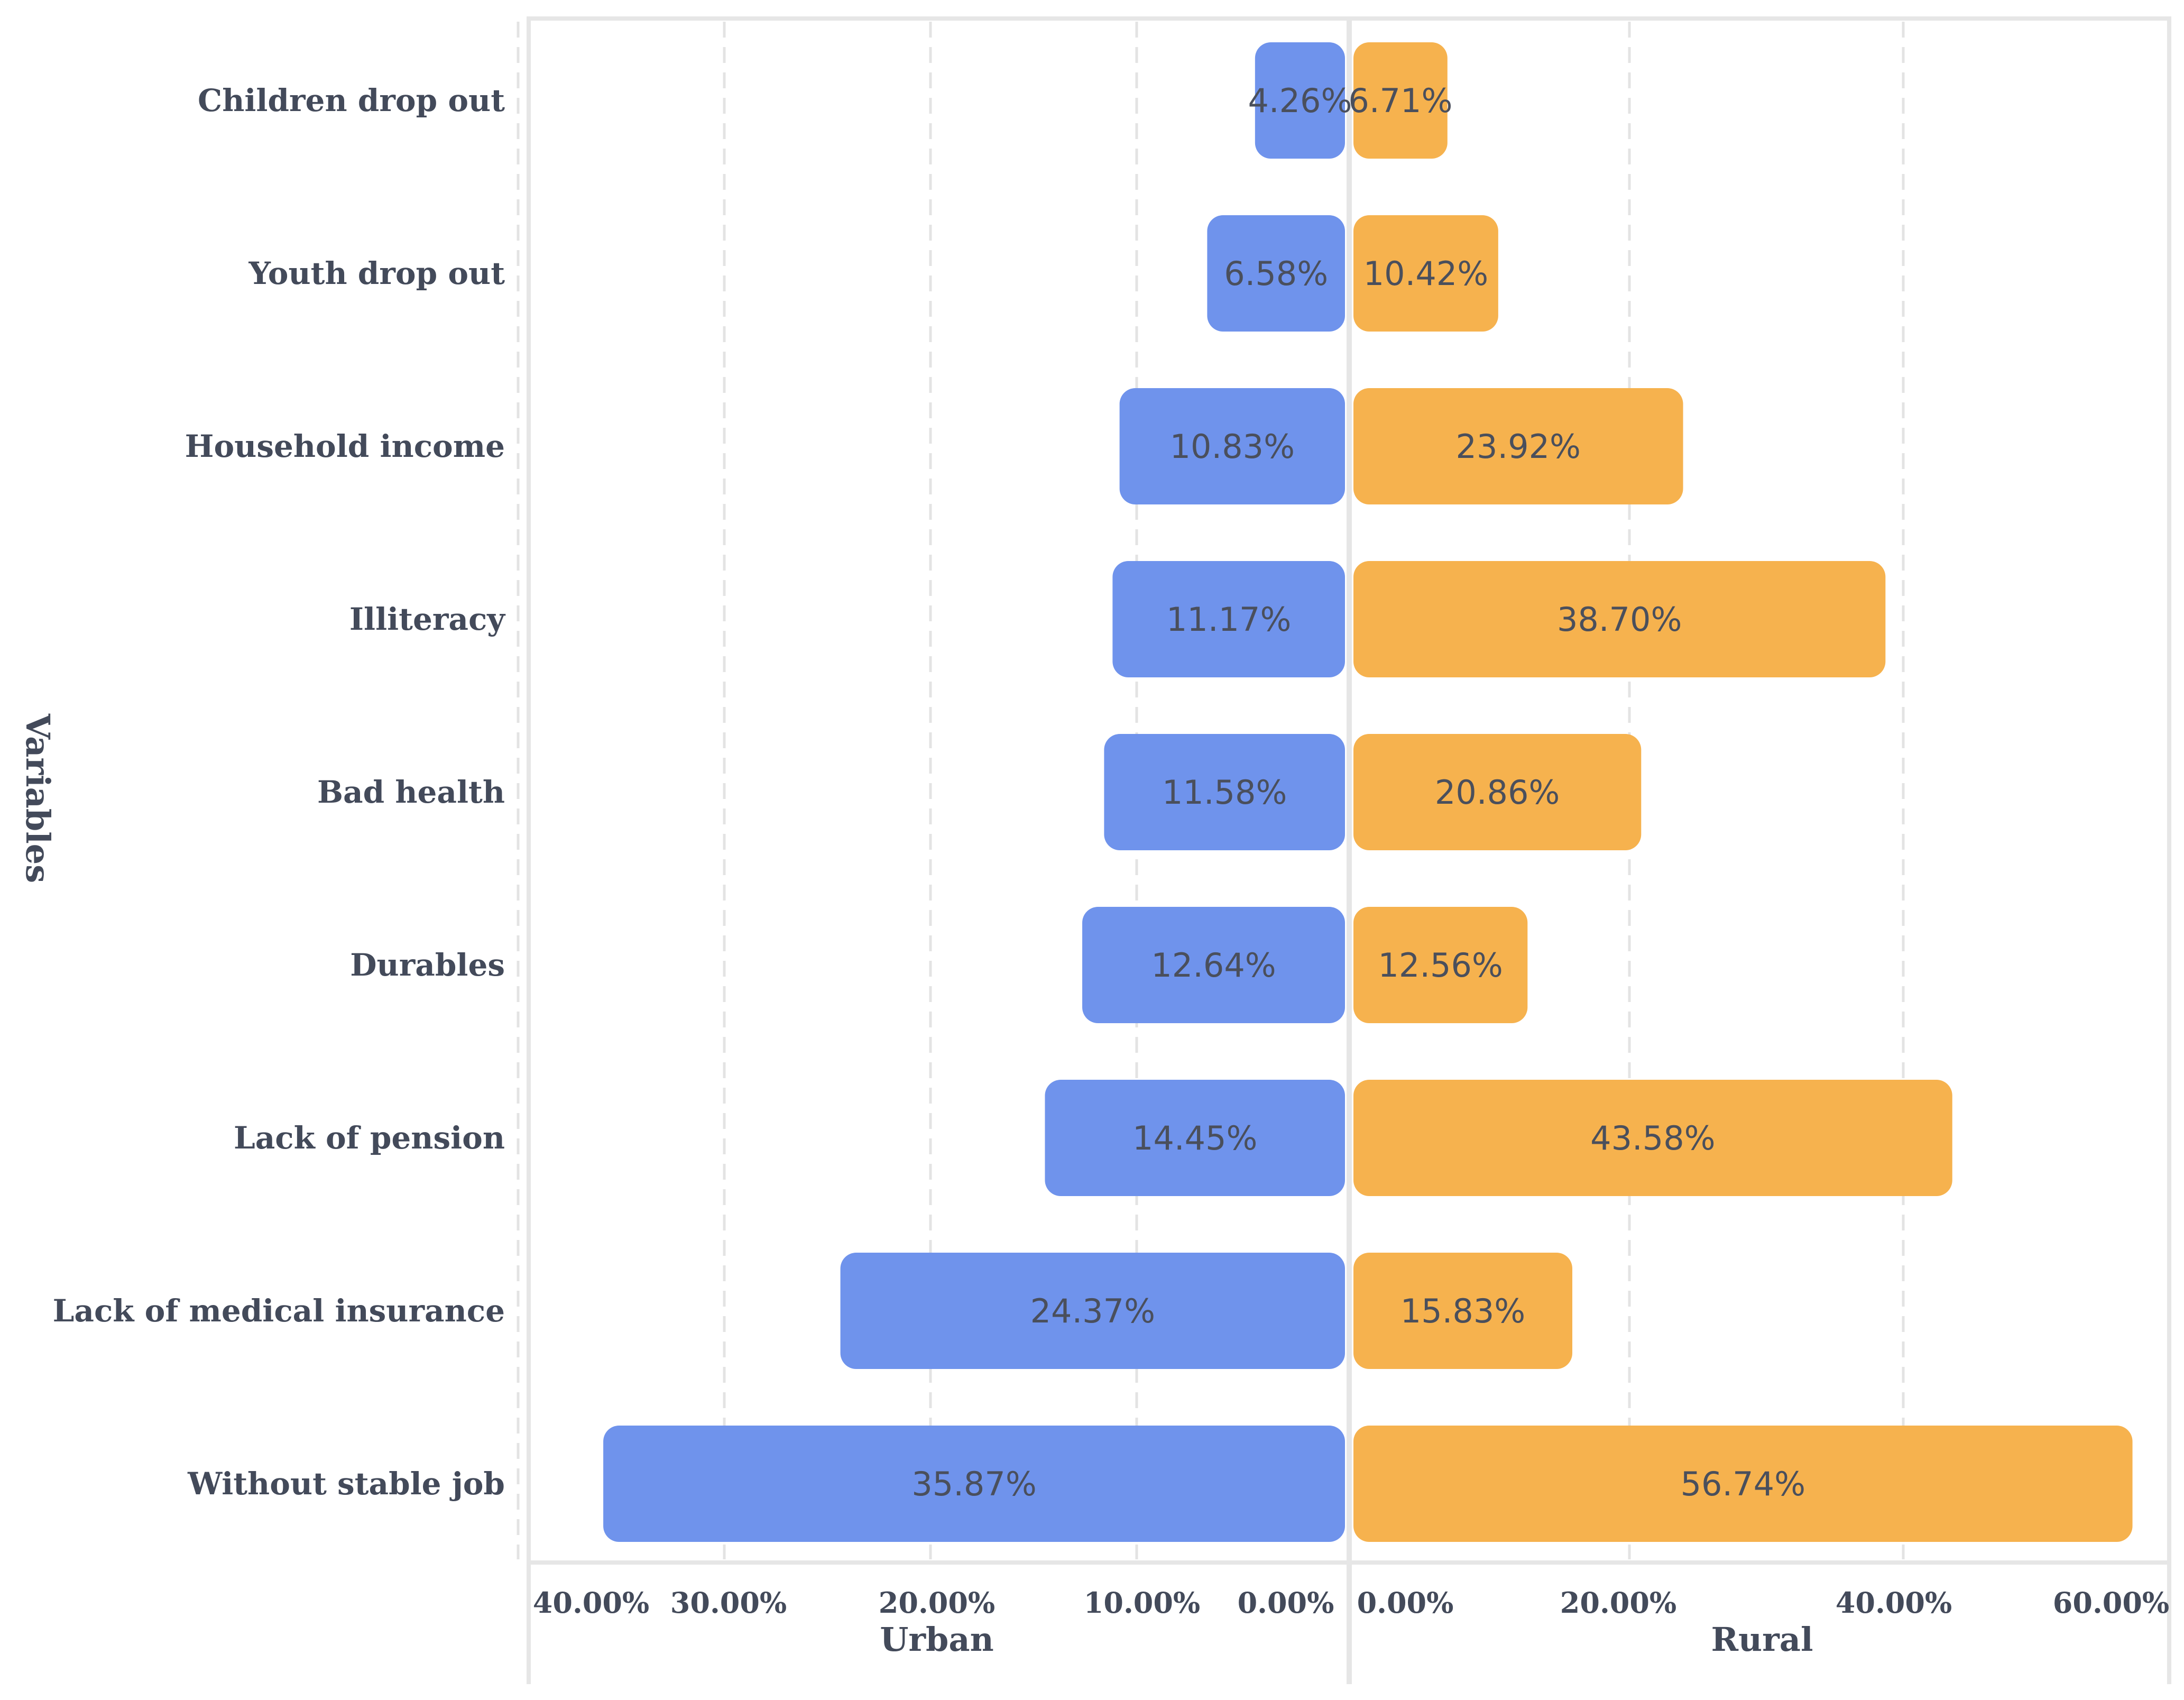 This screenshot has height=1700, width=2184. I want to click on tick-label-rural-0: 0.00%, so click(1405, 1603).